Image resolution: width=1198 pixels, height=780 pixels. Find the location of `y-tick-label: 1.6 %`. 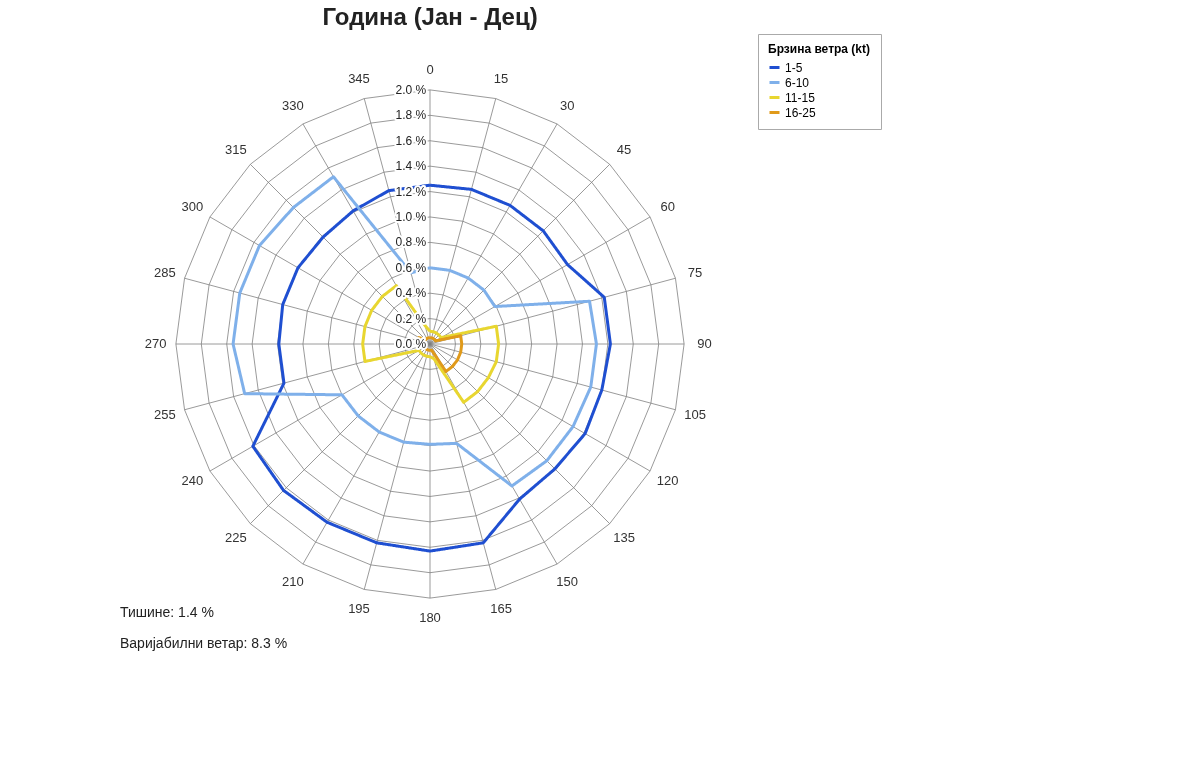

y-tick-label: 1.6 % is located at coordinates (411, 140).